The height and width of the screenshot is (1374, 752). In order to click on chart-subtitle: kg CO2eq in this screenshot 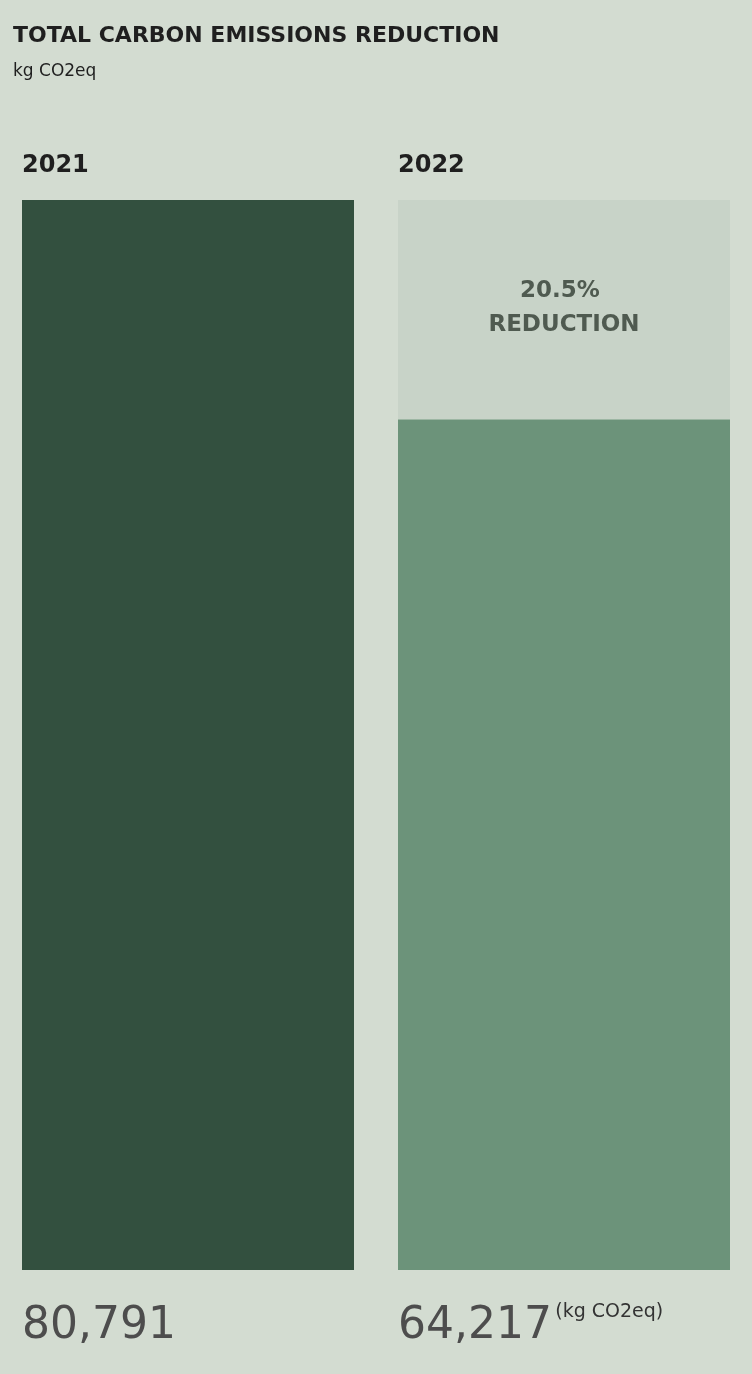, I will do `click(55, 69)`.